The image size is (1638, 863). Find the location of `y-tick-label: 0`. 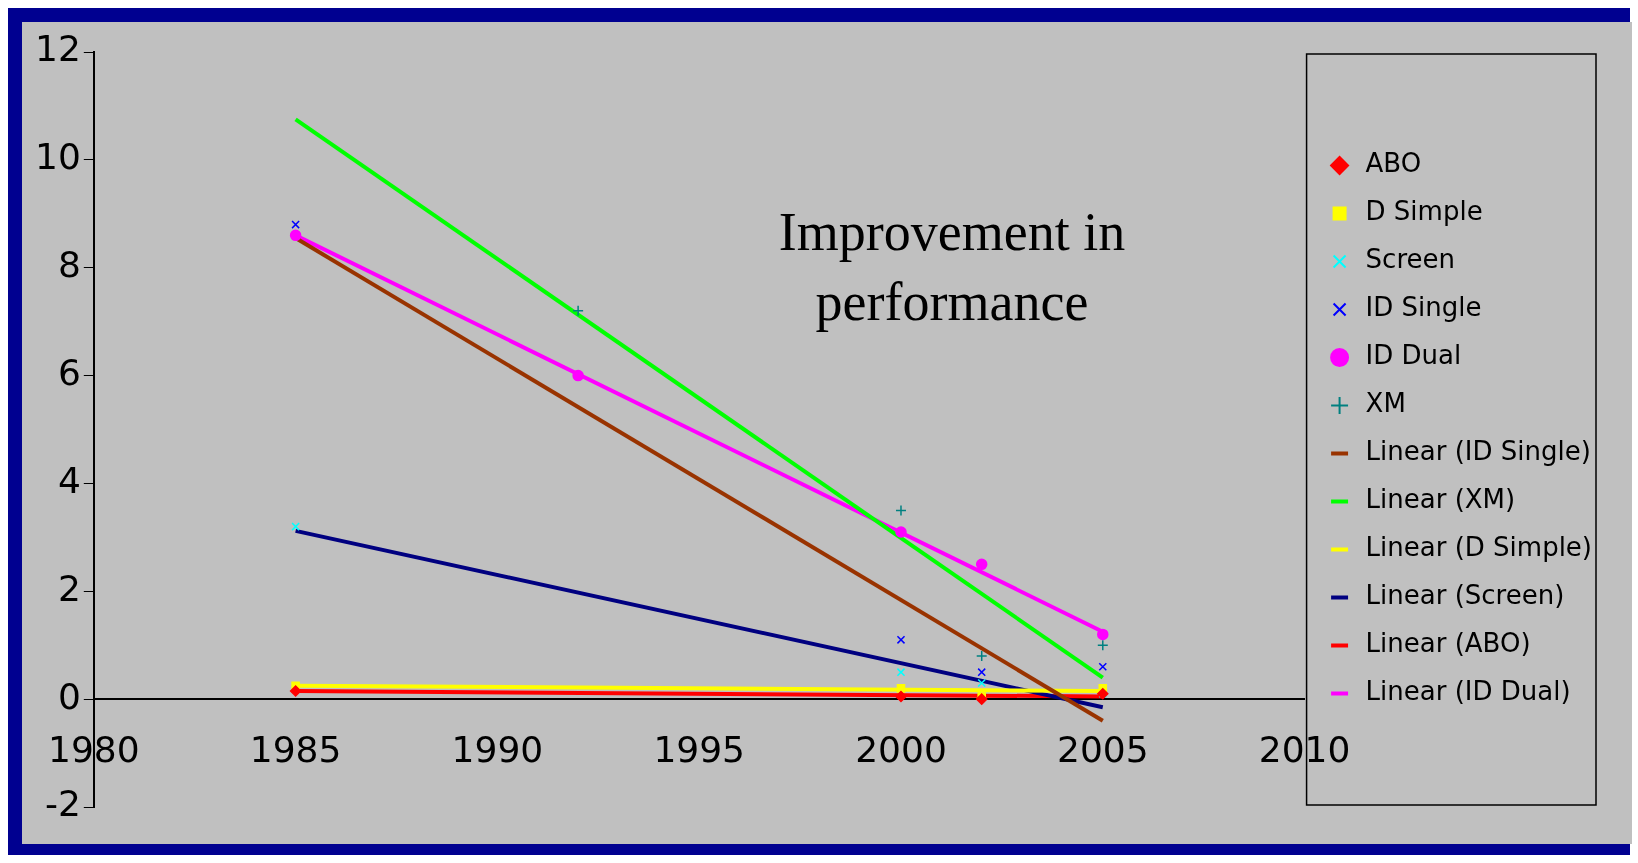

y-tick-label: 0 is located at coordinates (69, 696).